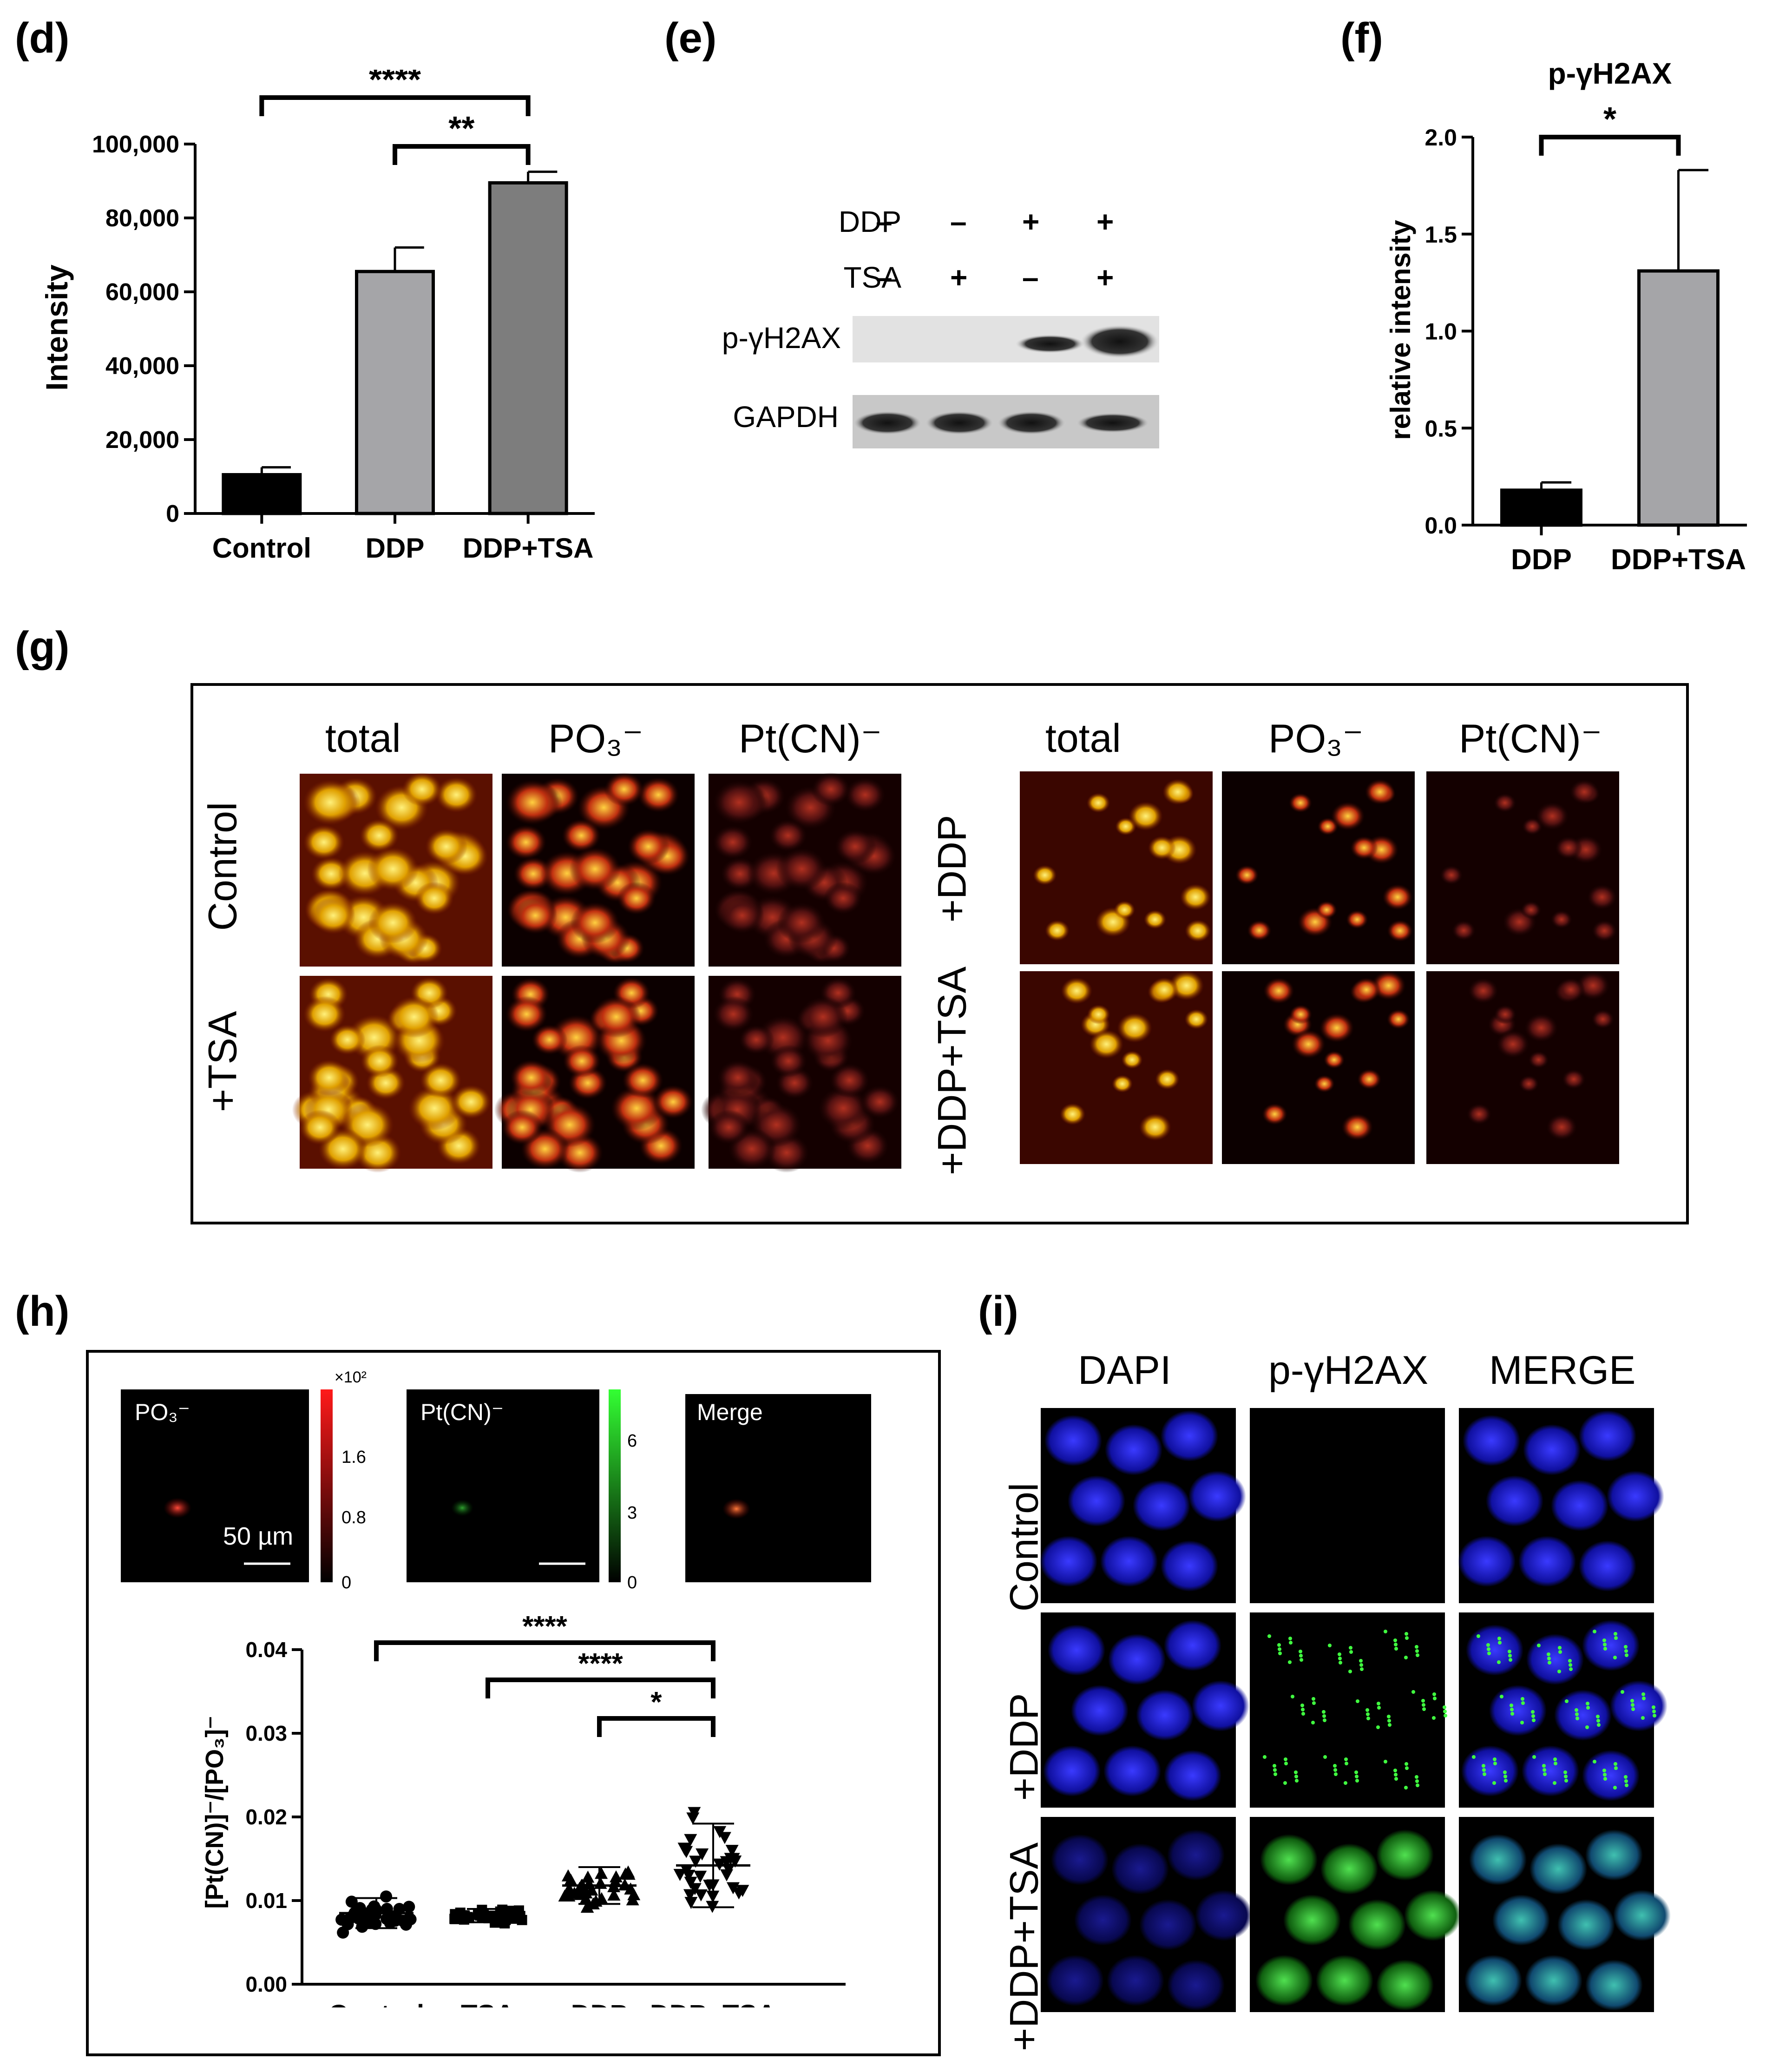 The height and width of the screenshot is (2066, 1792). Describe the element at coordinates (1530, 739) in the screenshot. I see `g-col-label: Pt(CN)⁻` at that location.